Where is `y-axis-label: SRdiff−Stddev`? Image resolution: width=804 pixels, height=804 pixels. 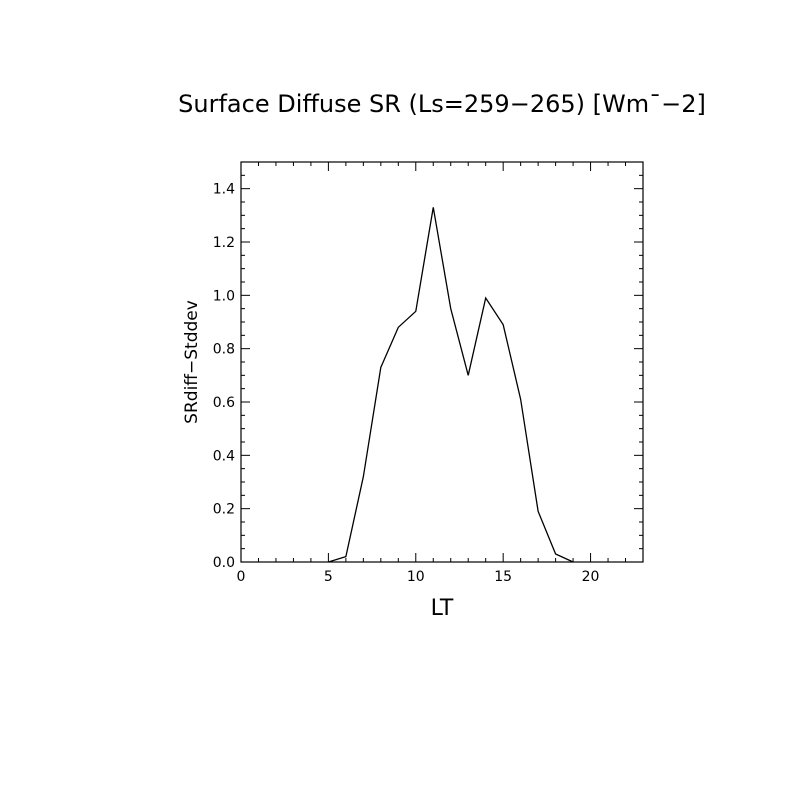 y-axis-label: SRdiff−Stddev is located at coordinates (192, 362).